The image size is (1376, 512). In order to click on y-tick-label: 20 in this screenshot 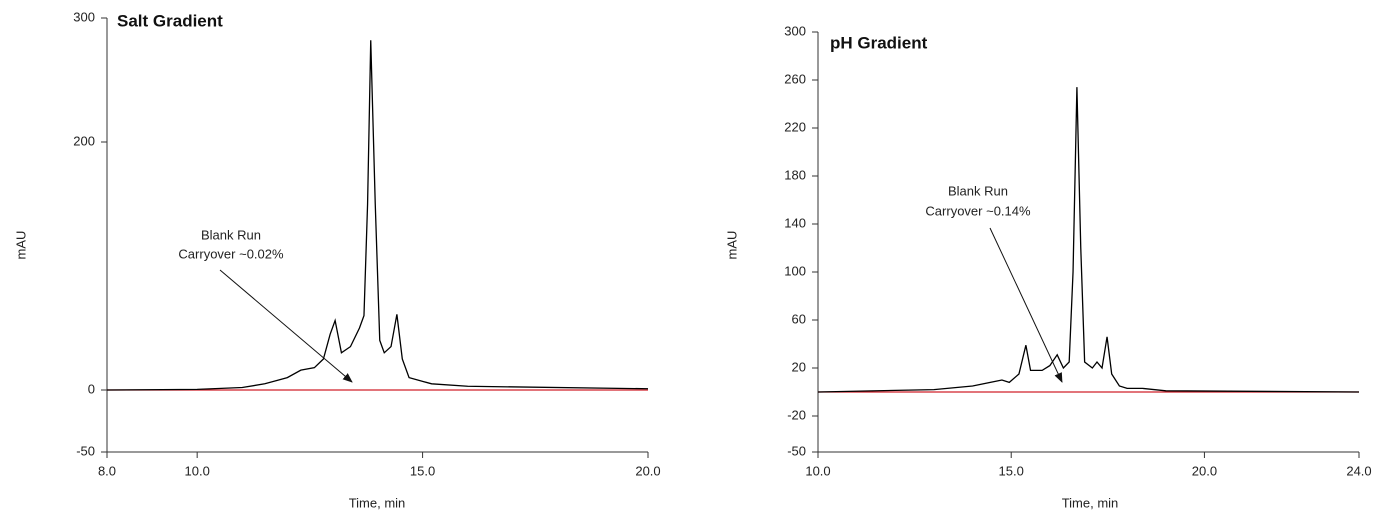, I will do `click(799, 366)`.